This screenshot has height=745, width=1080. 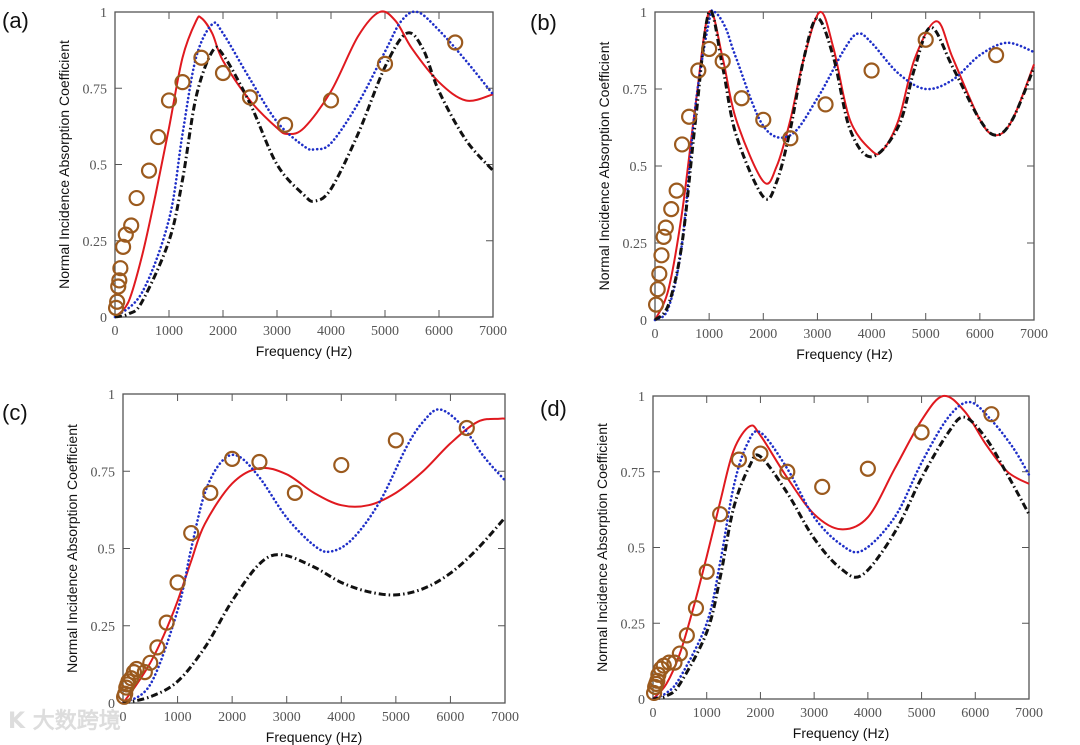 What do you see at coordinates (553, 408) in the screenshot?
I see `panel-label: (d)` at bounding box center [553, 408].